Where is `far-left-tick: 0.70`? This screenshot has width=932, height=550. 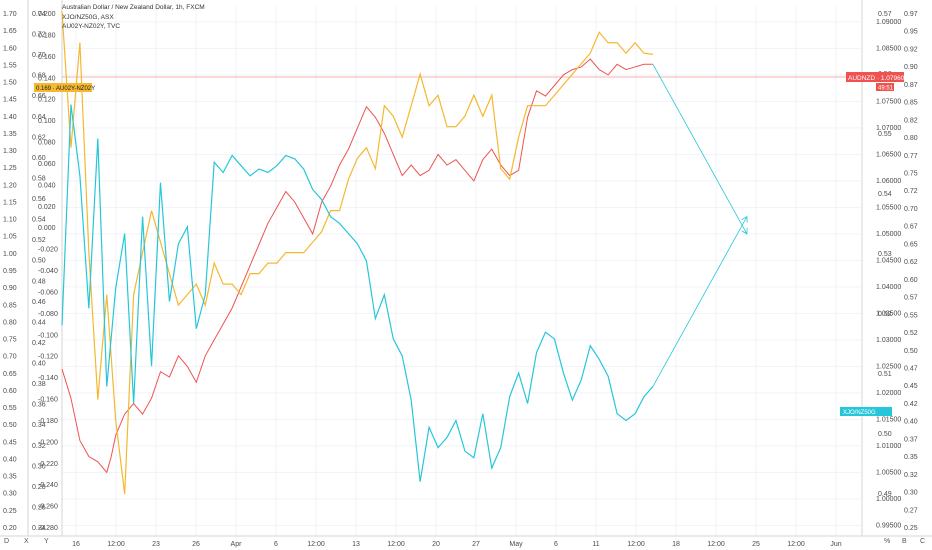
far-left-tick: 0.70 is located at coordinates (10, 357).